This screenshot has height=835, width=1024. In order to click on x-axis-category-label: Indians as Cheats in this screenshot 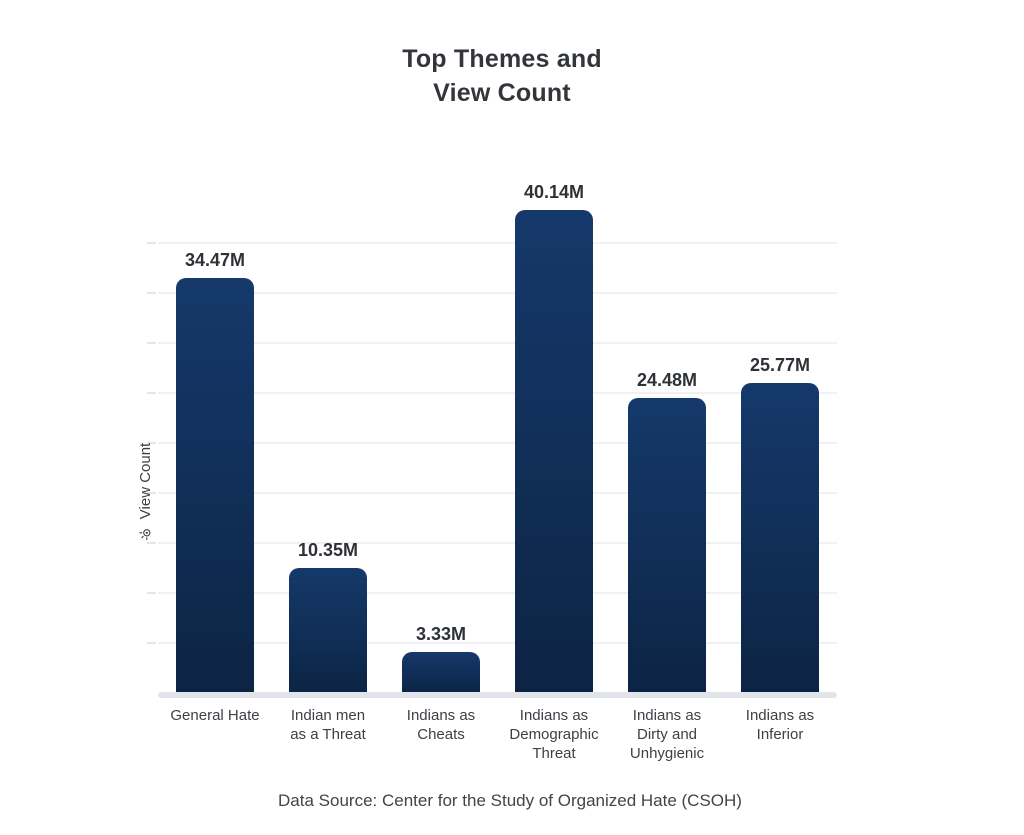, I will do `click(441, 725)`.